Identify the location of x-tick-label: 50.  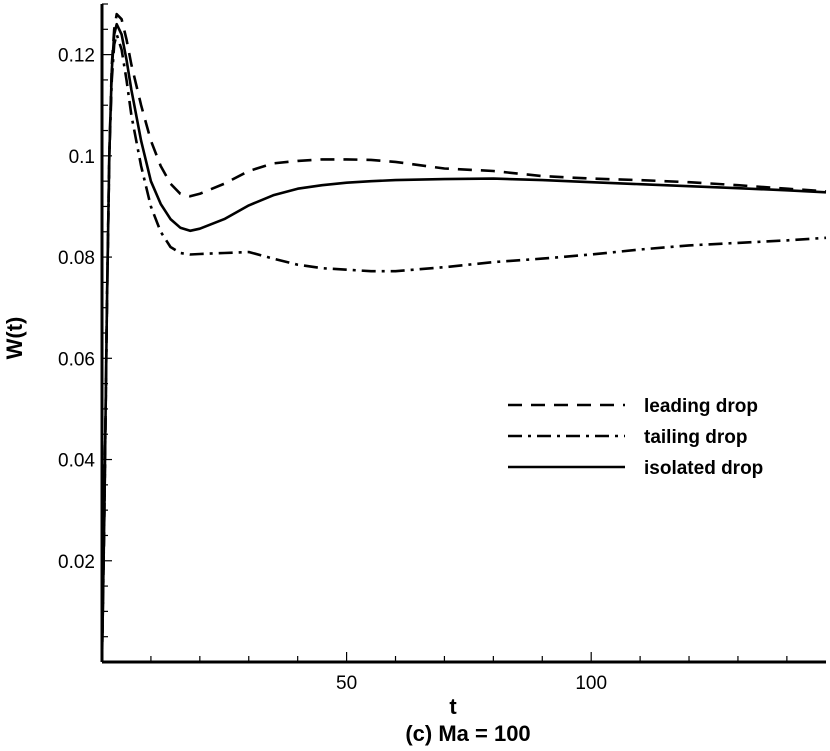
(346, 683).